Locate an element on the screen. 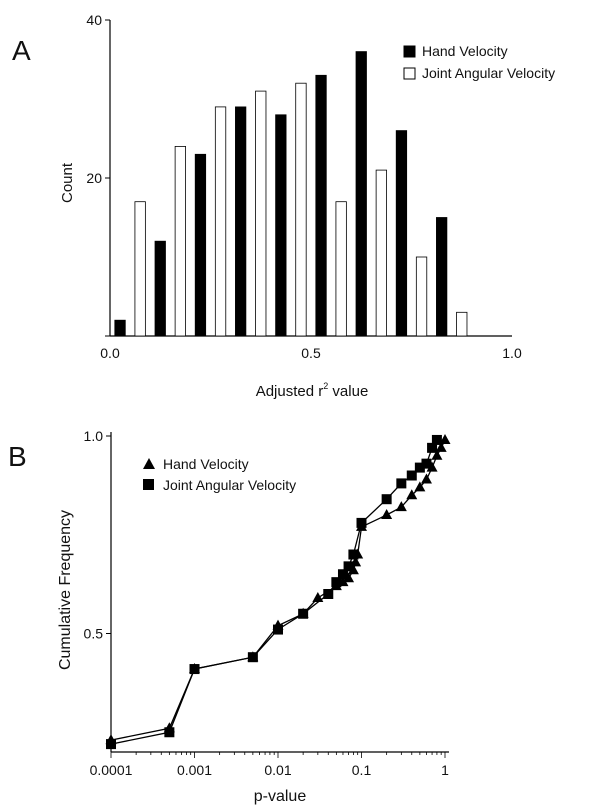 Image resolution: width=597 pixels, height=806 pixels. panel-b-x-tick-label: 0.1 is located at coordinates (362, 770).